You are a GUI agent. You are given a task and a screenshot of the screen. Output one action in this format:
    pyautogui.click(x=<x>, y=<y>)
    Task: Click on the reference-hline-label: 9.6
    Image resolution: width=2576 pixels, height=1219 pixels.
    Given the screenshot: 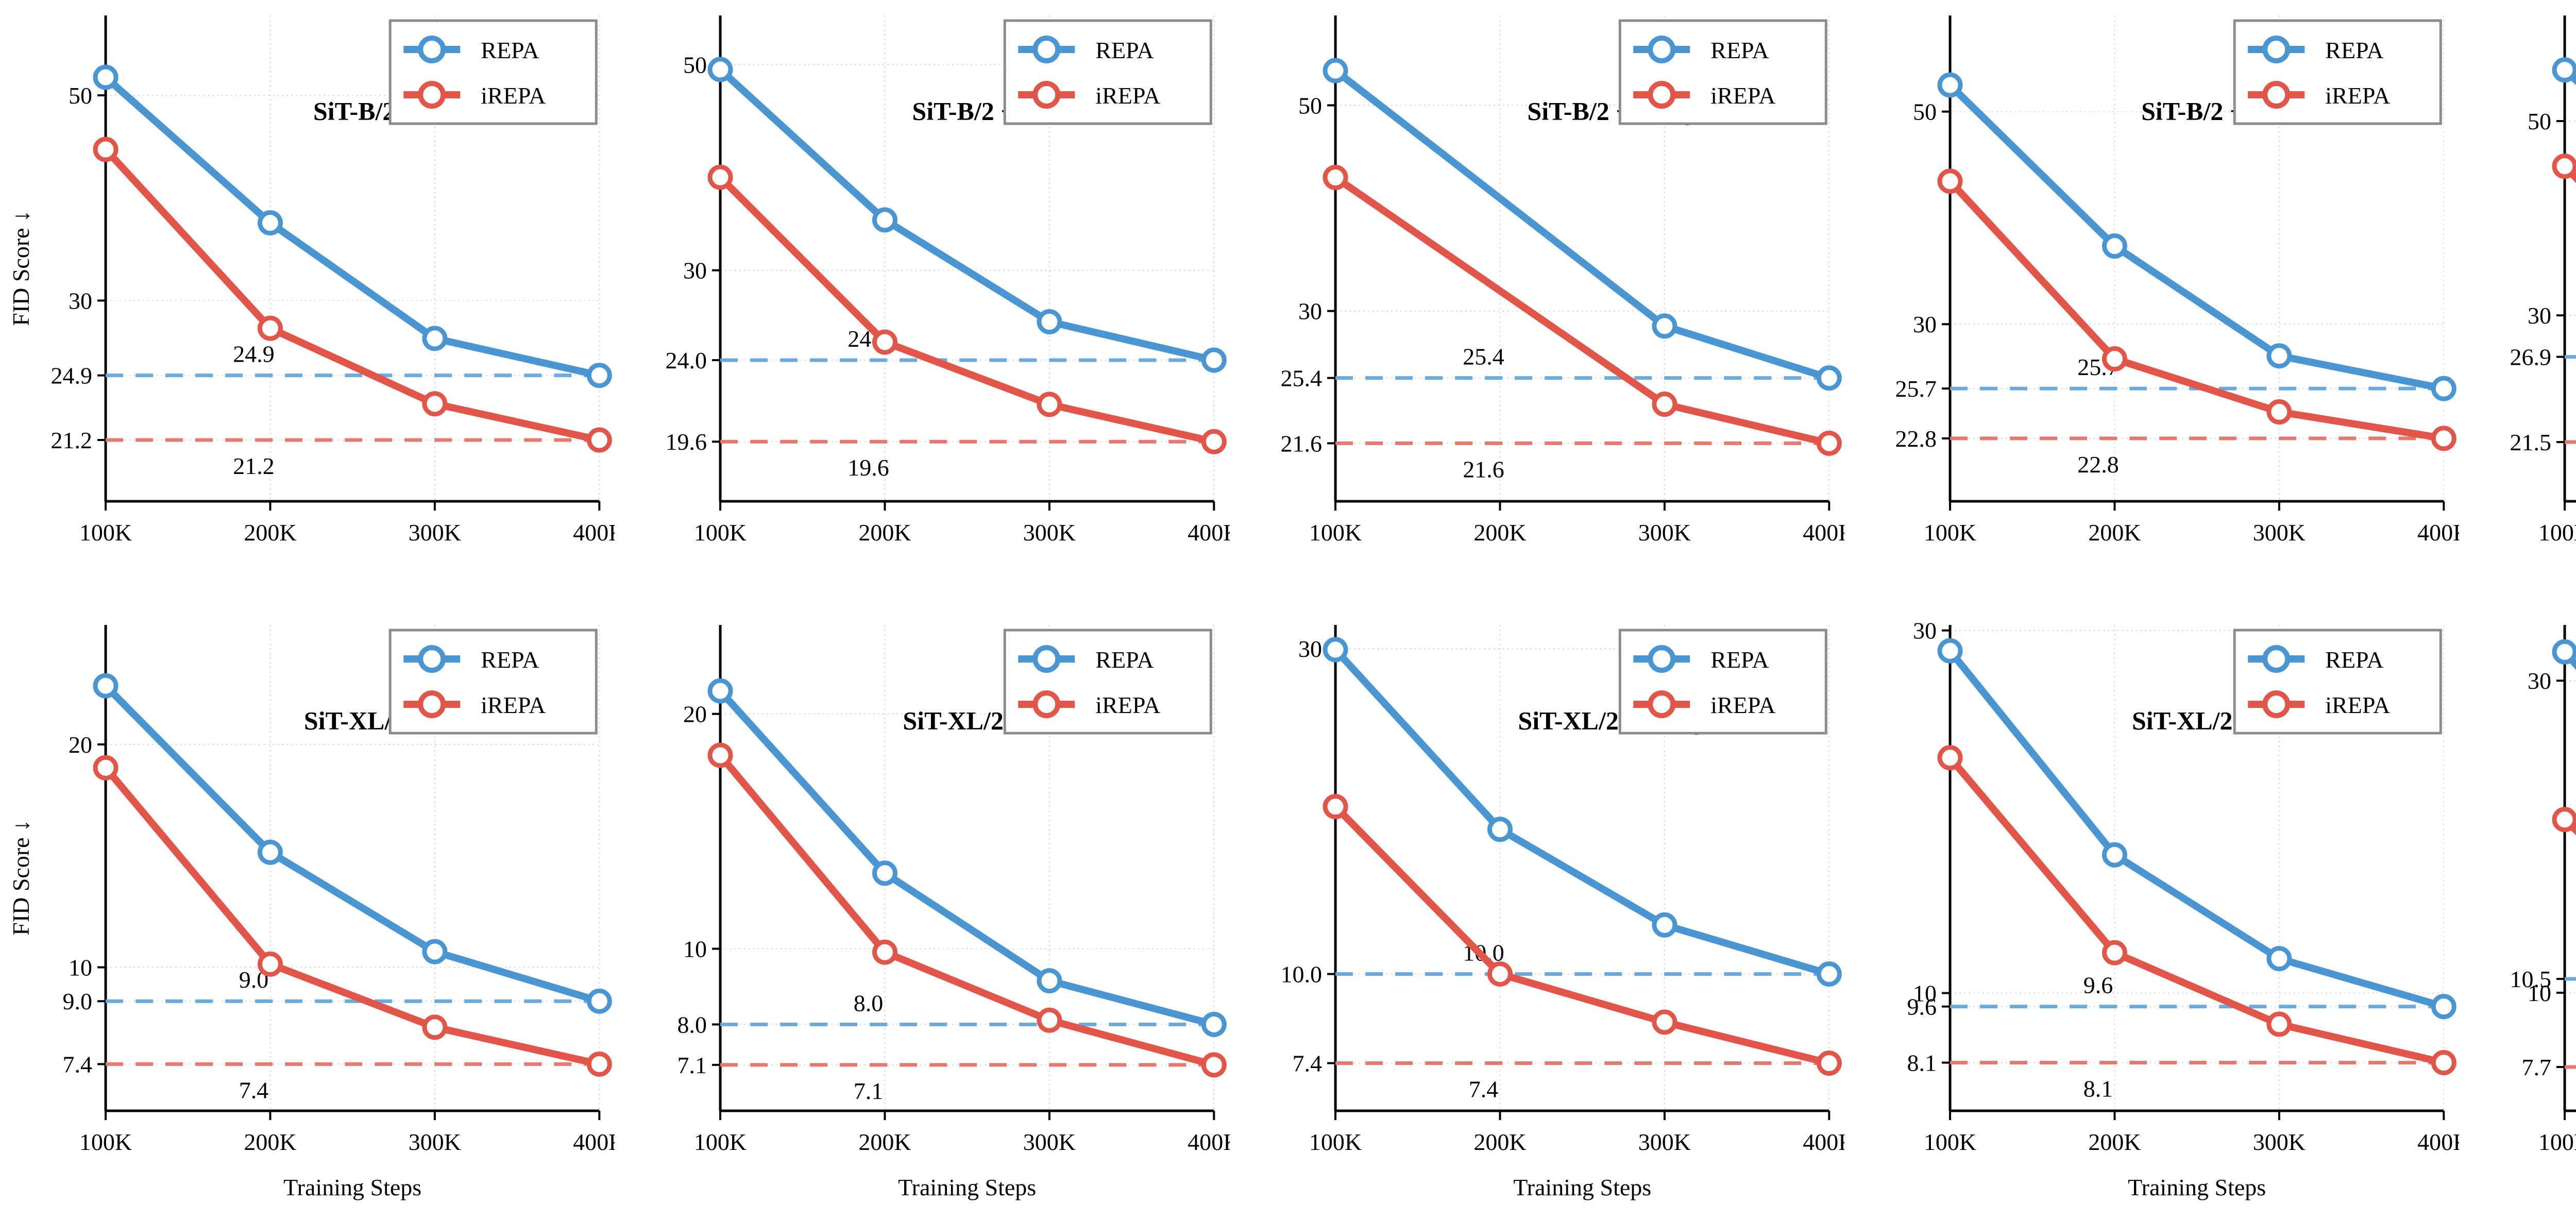 What is the action you would take?
    pyautogui.click(x=2098, y=985)
    